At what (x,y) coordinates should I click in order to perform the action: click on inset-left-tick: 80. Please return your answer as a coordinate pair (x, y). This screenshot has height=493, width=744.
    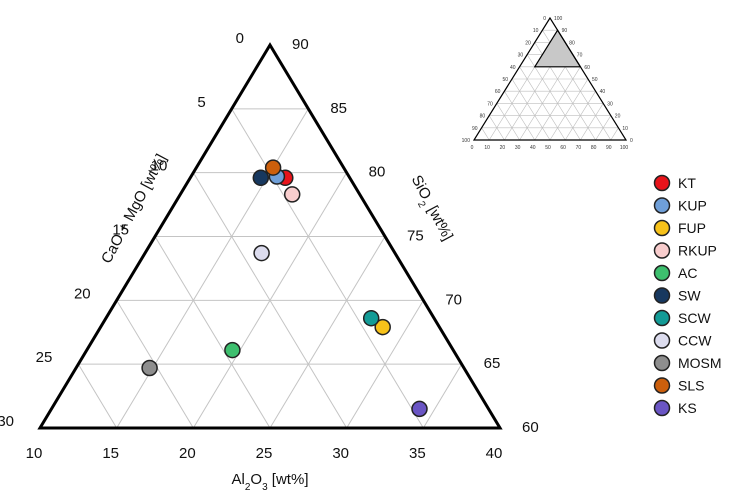
    Looking at the image, I should click on (483, 117).